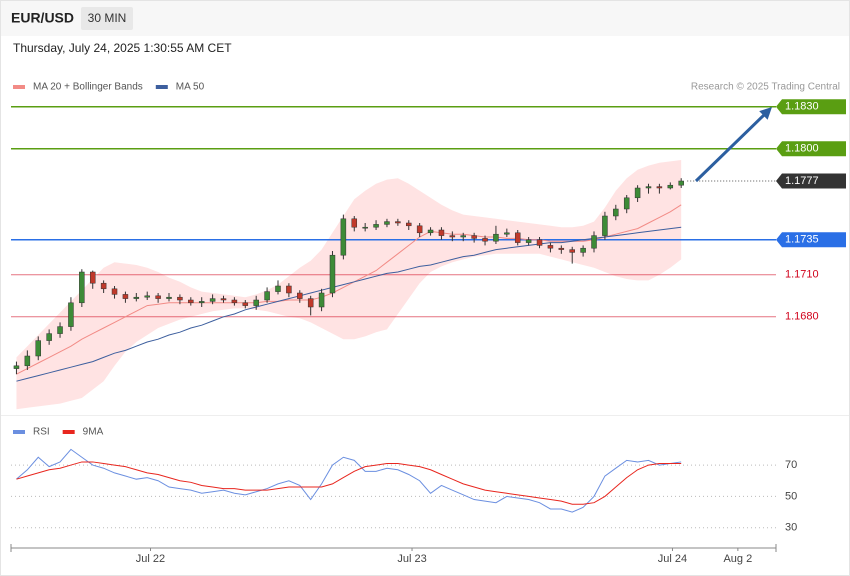  What do you see at coordinates (791, 465) in the screenshot?
I see `y-tick-label: 70` at bounding box center [791, 465].